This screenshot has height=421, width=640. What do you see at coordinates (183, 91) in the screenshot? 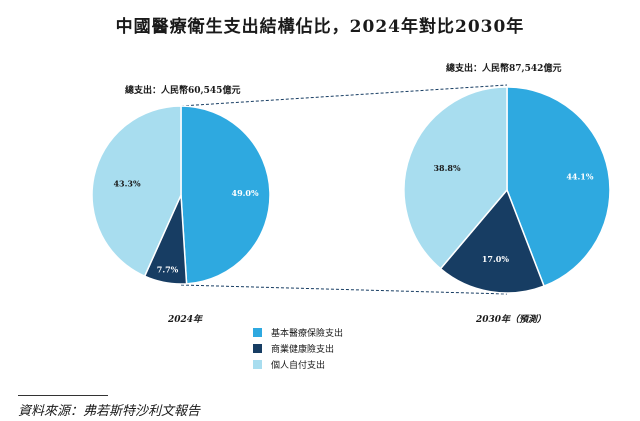
I see `total-label-2024: 總支出：人民幣60,545億元` at bounding box center [183, 91].